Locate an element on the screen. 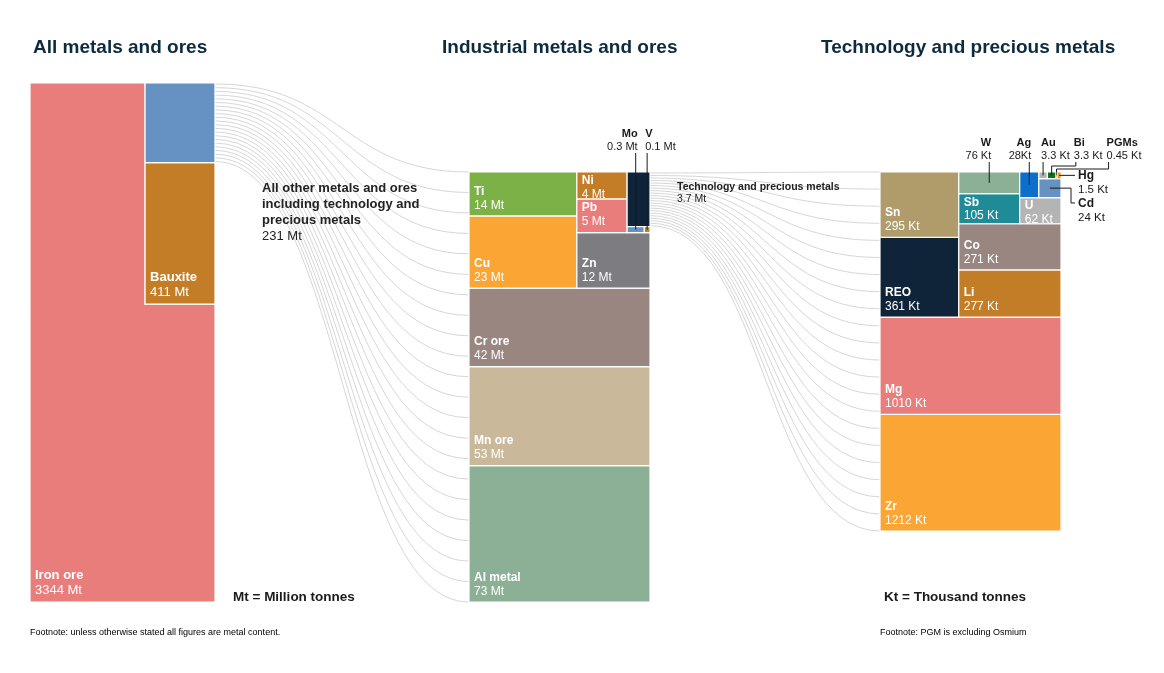 This screenshot has width=1164, height=673. category-label: Mn ore is located at coordinates (494, 440).